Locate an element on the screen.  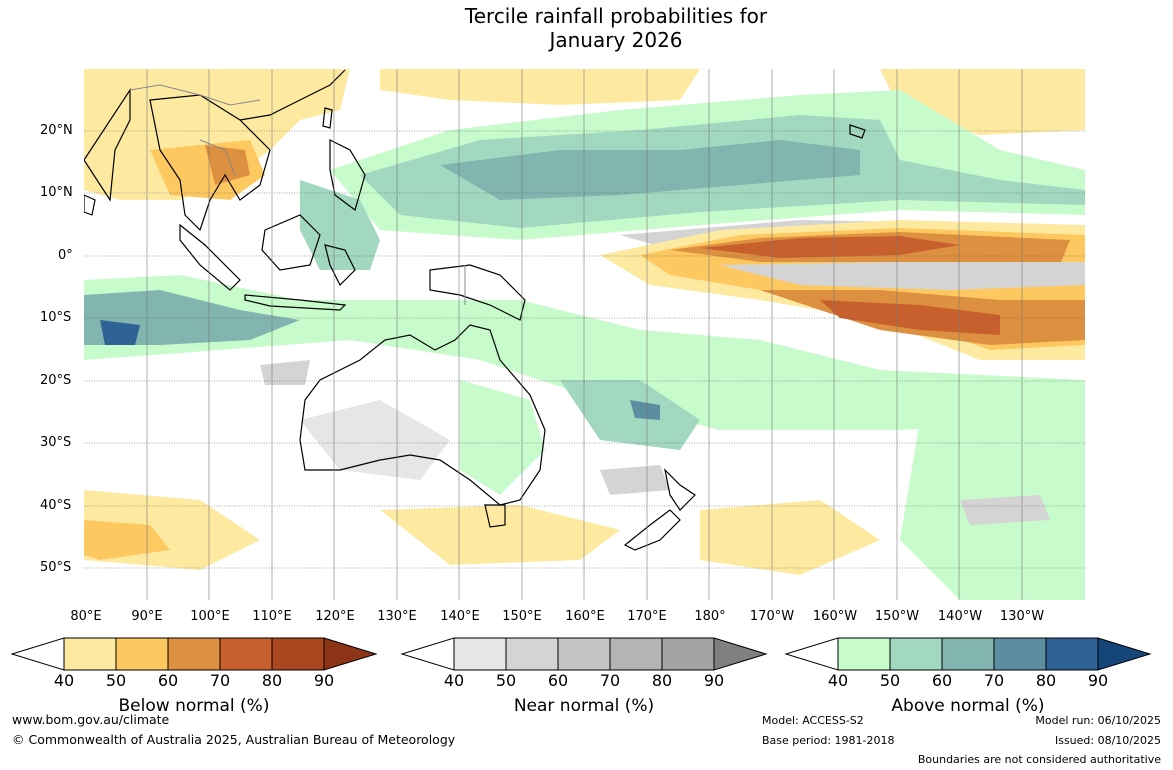
colorbar-near-normal is located at coordinates (584, 654).